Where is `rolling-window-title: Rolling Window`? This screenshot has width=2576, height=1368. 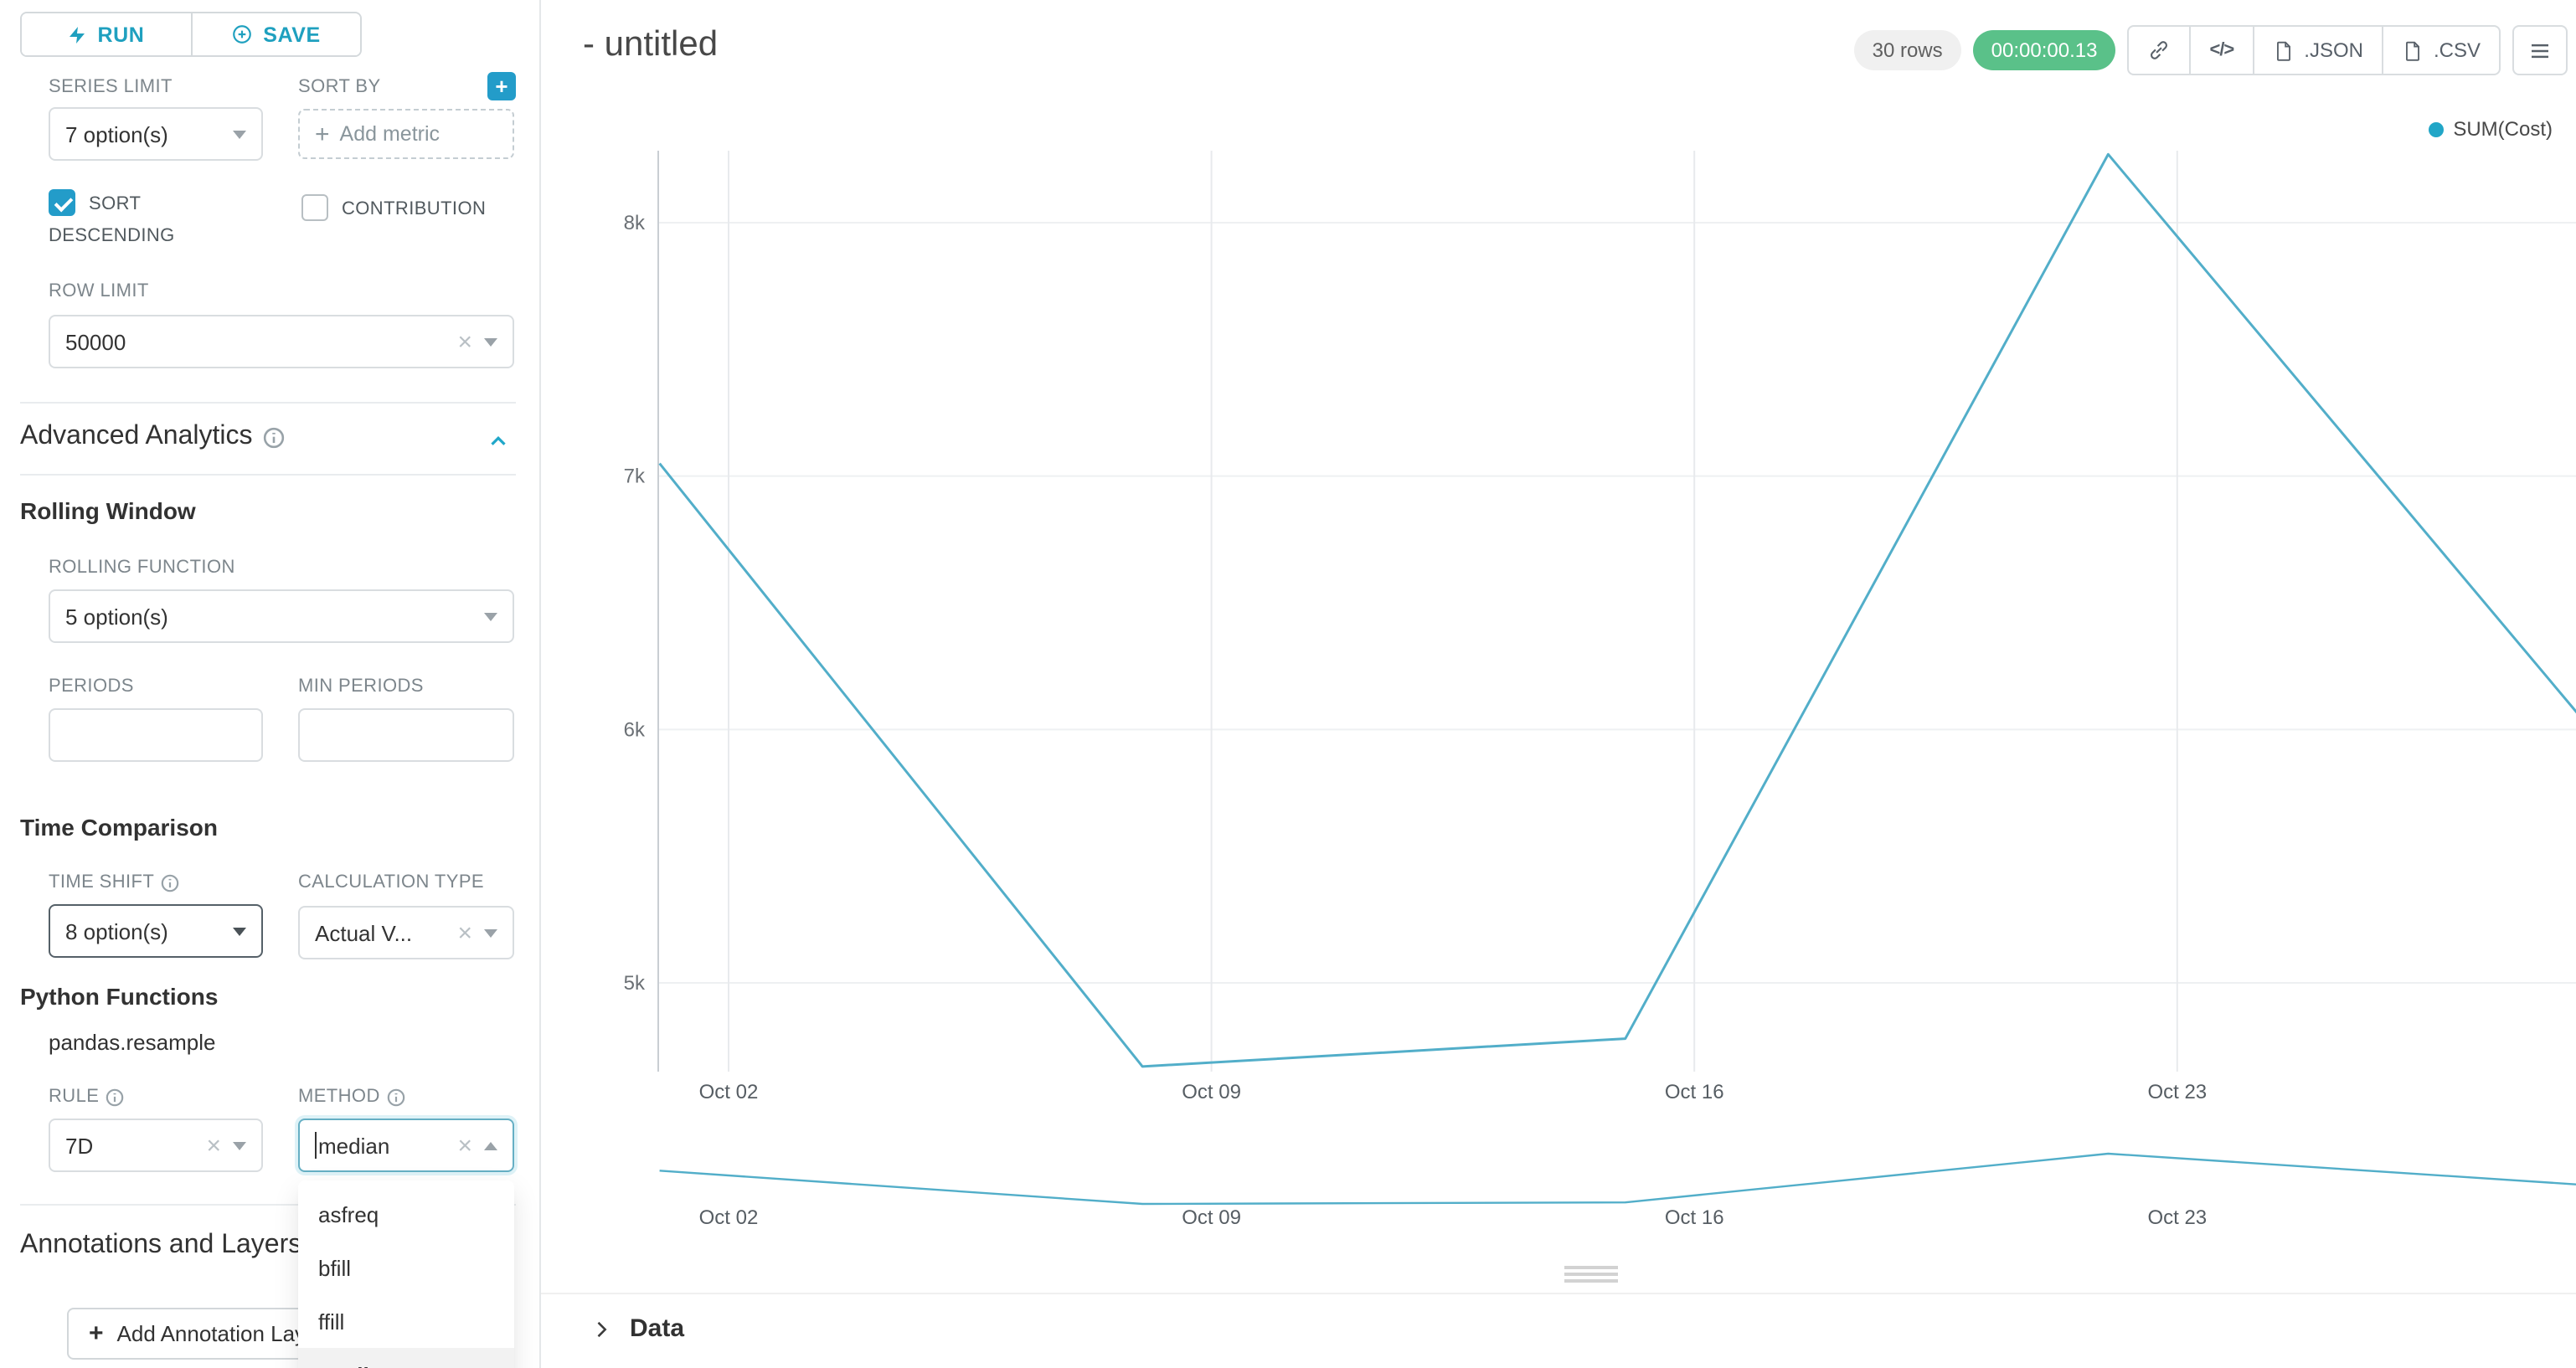 rolling-window-title: Rolling Window is located at coordinates (108, 511).